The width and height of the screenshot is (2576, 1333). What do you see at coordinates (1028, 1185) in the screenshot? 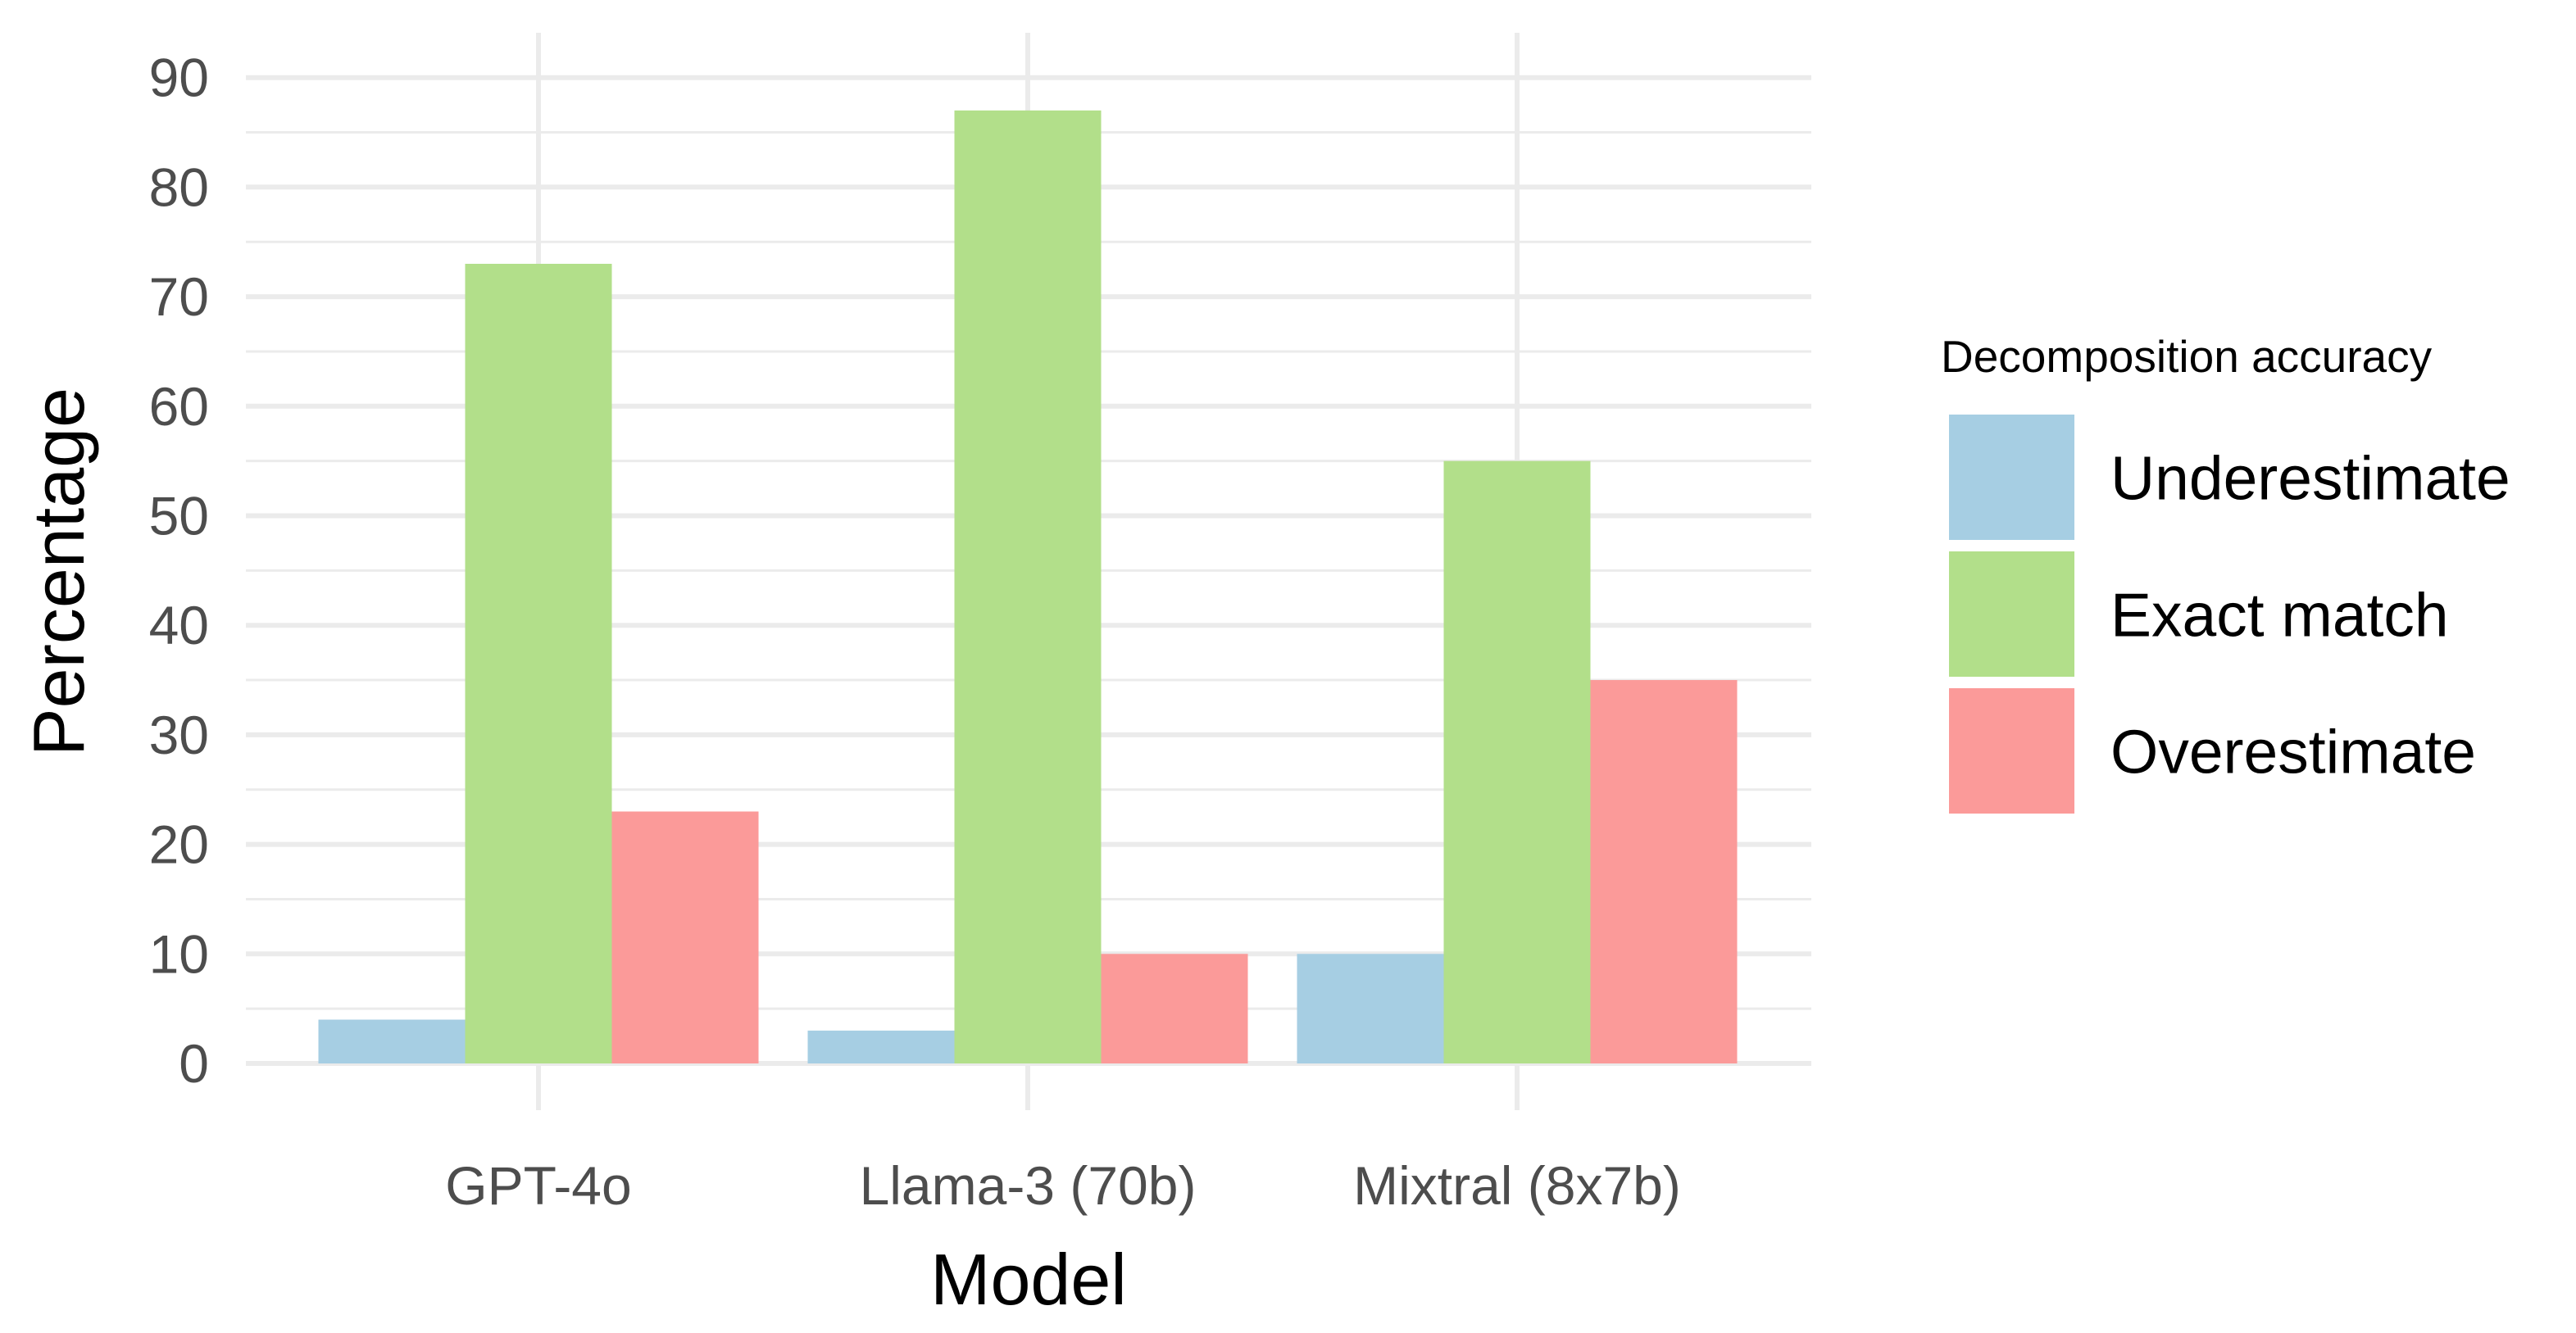
I see `x-tick-label: Llama-3 (70b)` at bounding box center [1028, 1185].